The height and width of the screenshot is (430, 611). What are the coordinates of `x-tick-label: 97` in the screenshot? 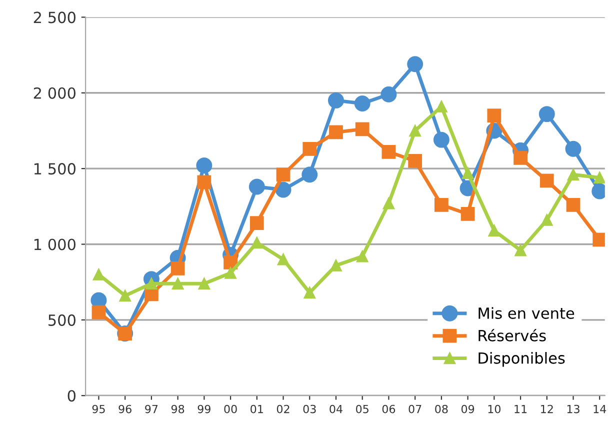 It's located at (151, 409).